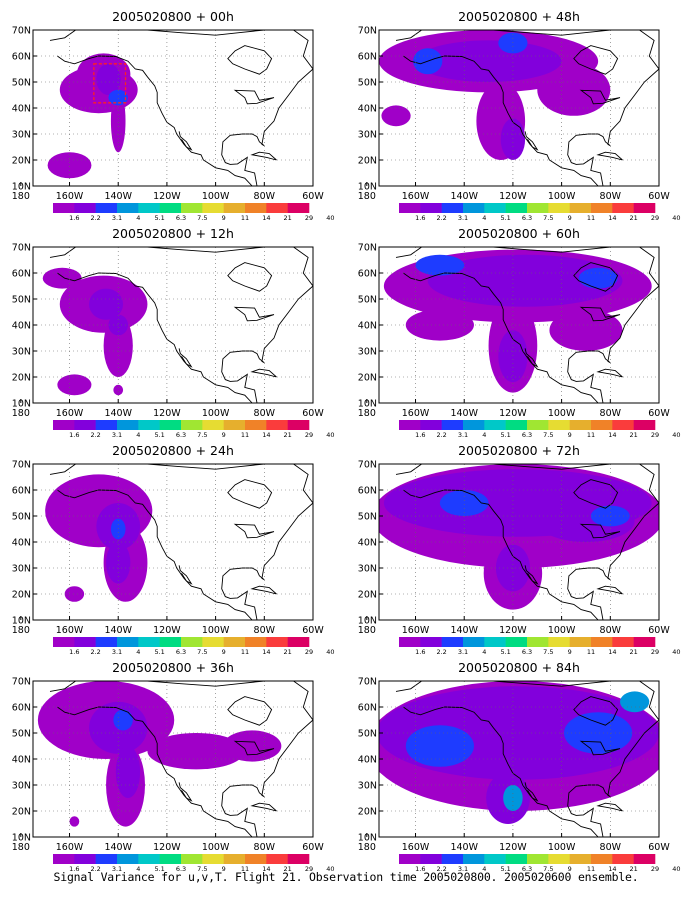 This screenshot has width=692, height=900. Describe the element at coordinates (600, 531) in the screenshot. I see `great-lakes-outline` at that location.